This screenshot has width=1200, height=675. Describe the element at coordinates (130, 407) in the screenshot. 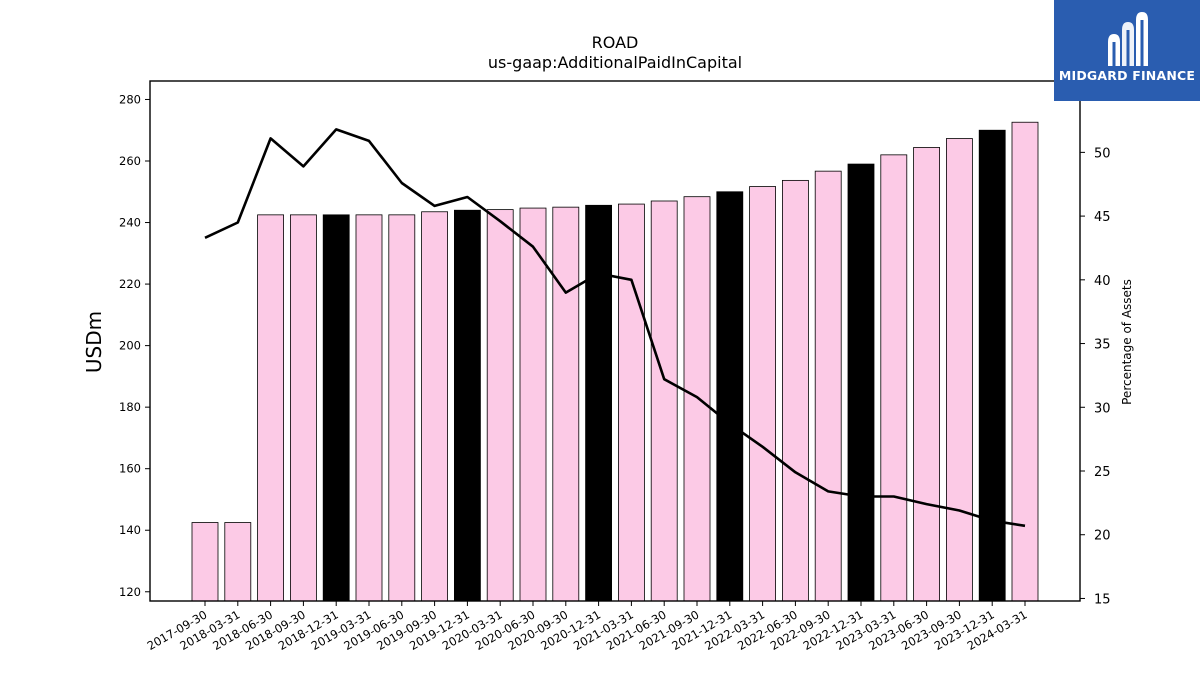

I see `y-tick-label: 180` at that location.